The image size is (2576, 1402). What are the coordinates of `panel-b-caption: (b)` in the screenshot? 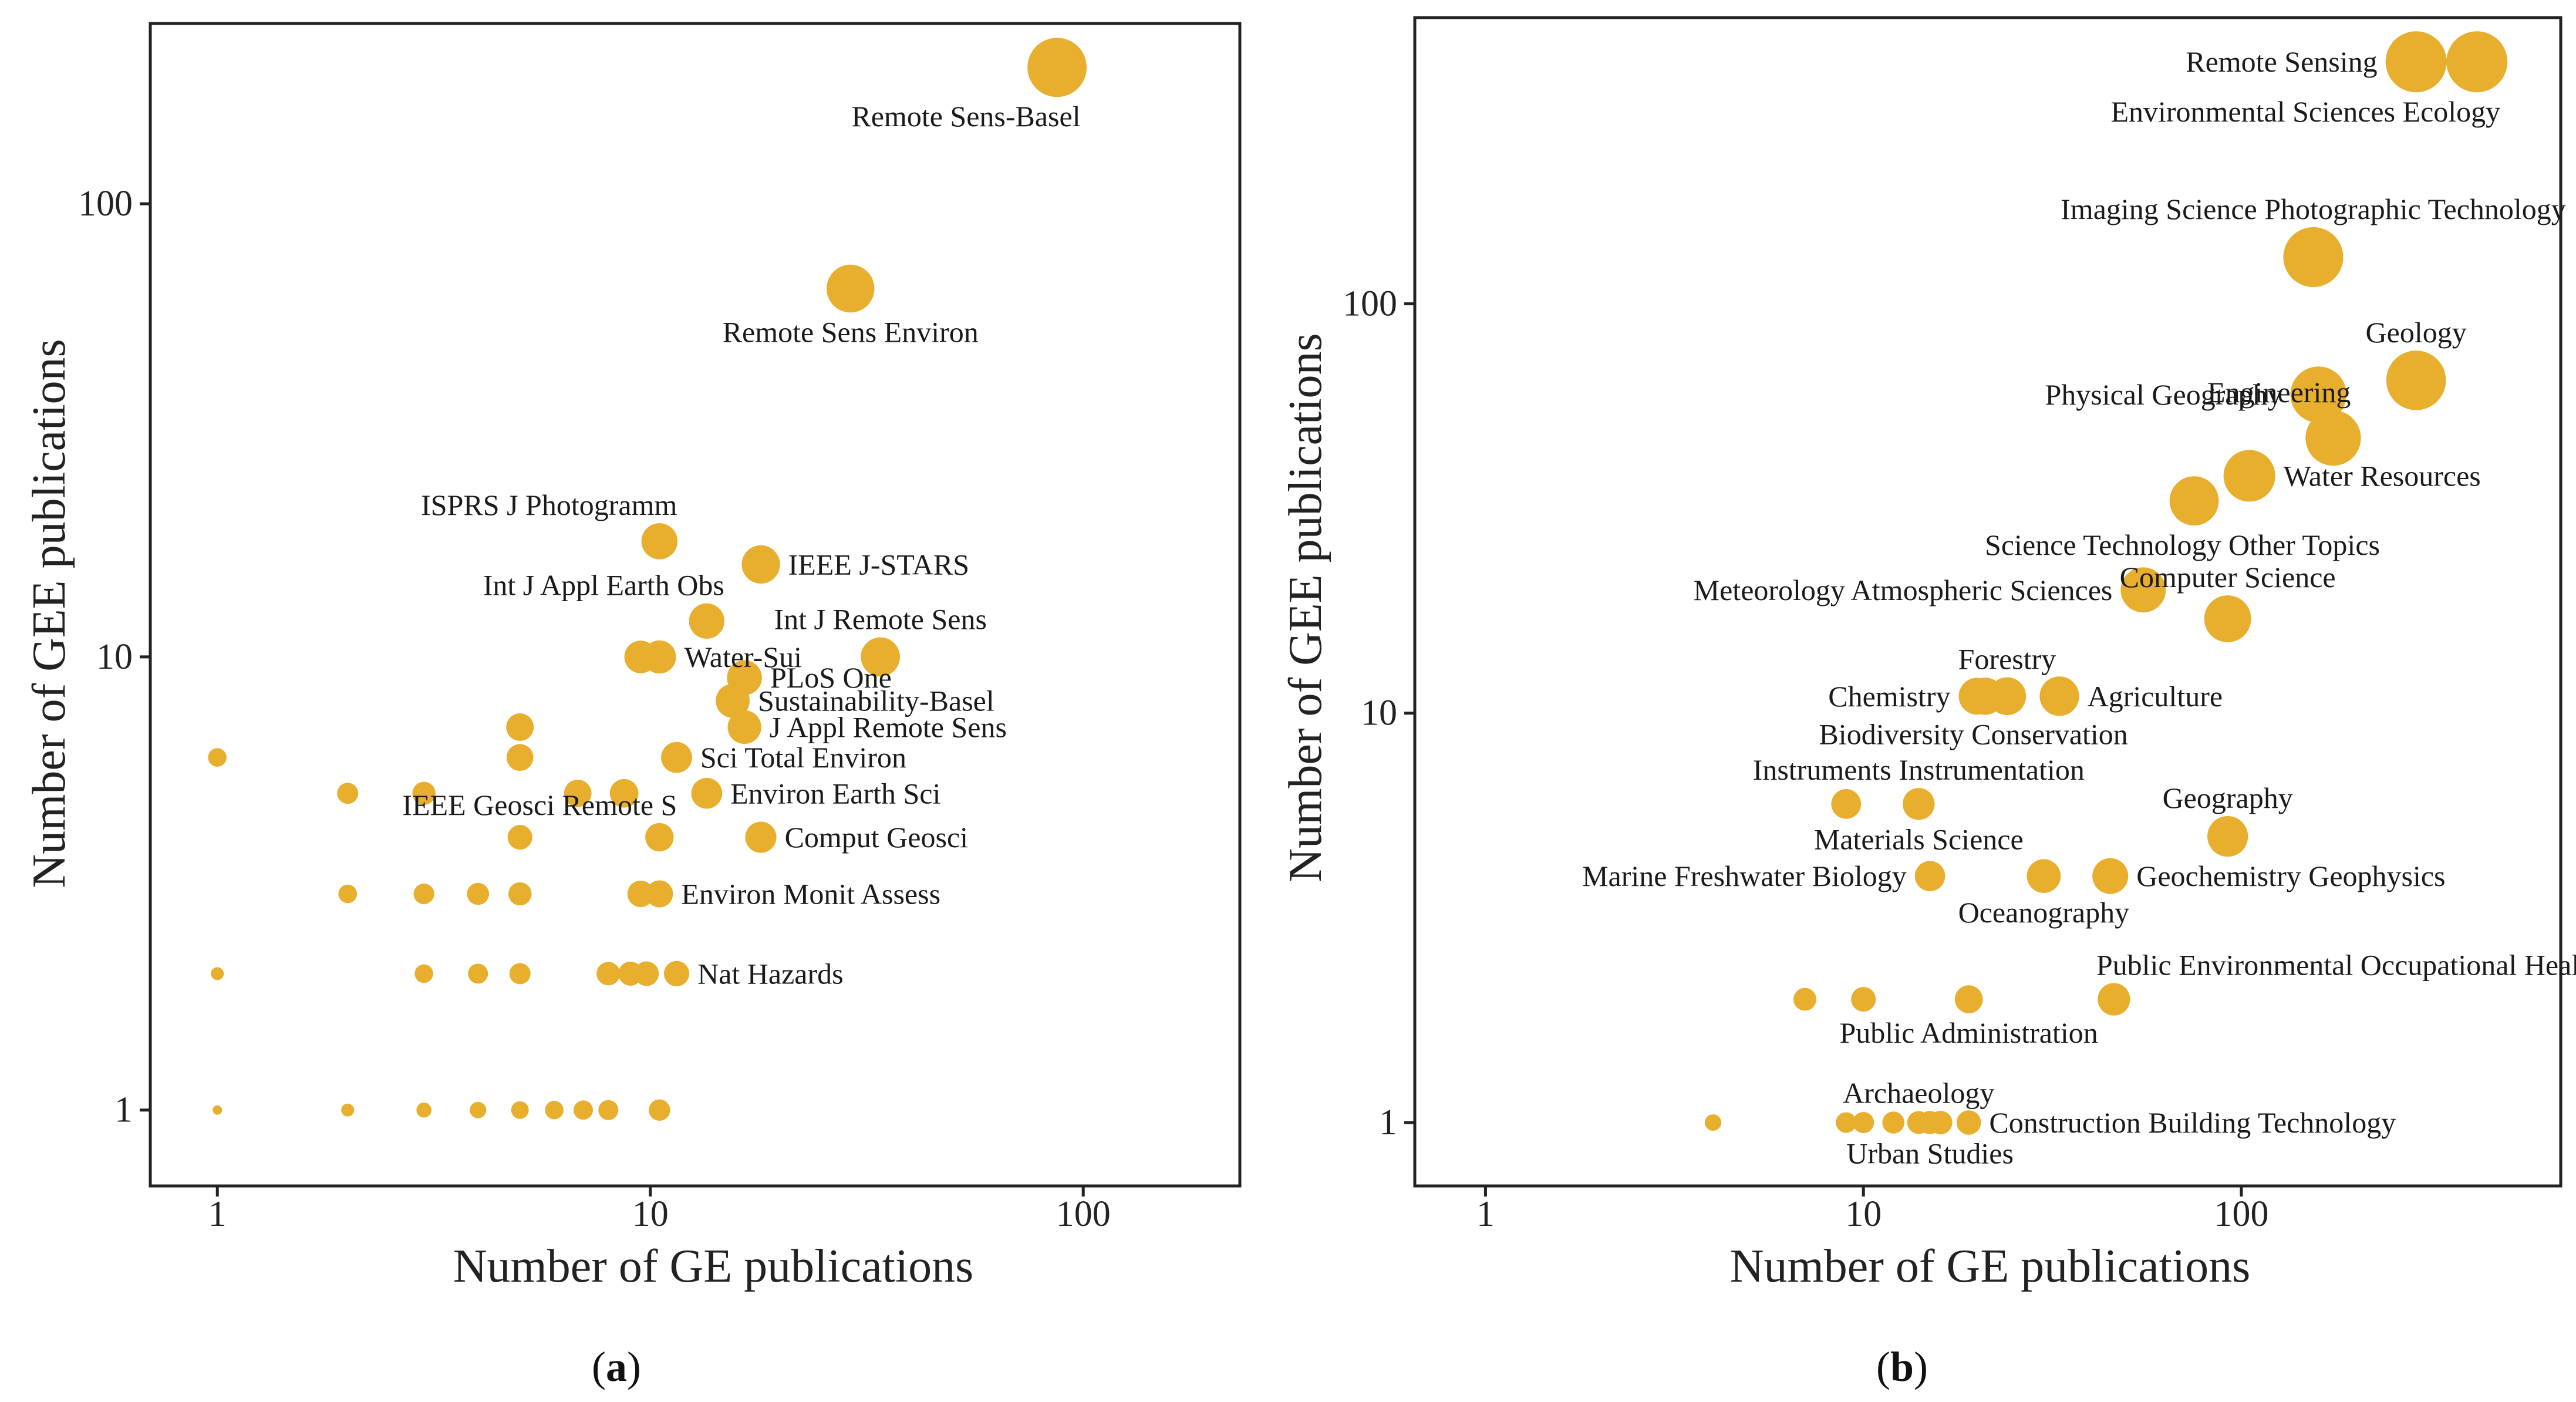 It's located at (1902, 1366).